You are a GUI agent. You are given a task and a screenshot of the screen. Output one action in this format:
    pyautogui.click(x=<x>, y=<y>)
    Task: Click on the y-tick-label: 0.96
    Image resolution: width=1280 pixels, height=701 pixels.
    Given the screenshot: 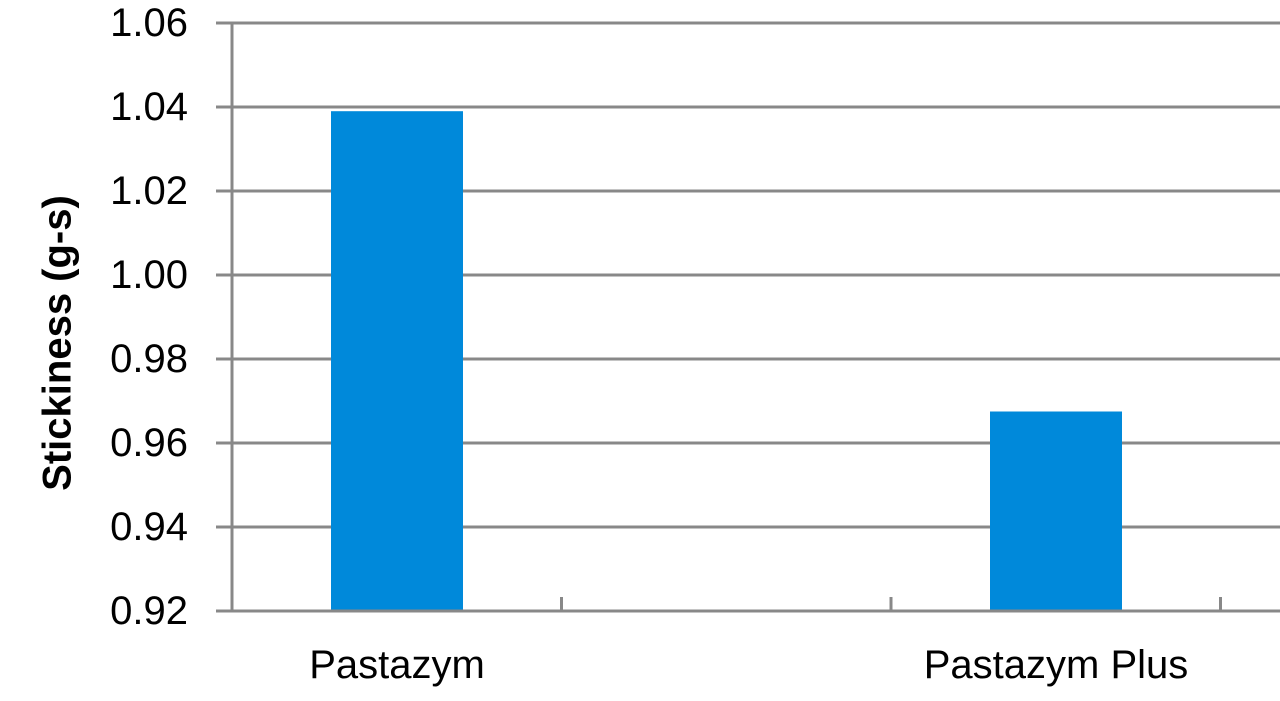 What is the action you would take?
    pyautogui.click(x=149, y=443)
    